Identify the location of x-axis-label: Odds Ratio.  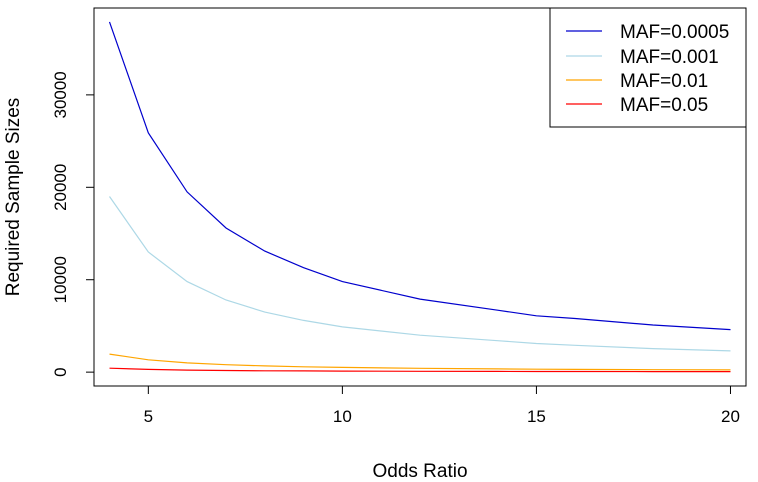
(419, 471).